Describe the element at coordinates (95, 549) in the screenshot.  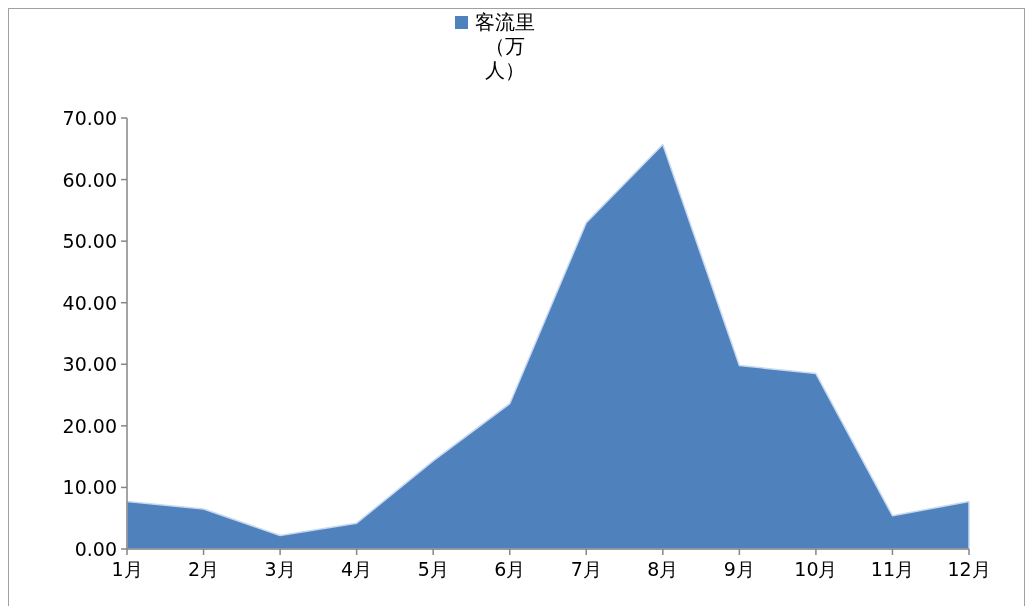
I see `y-tick-label: 0.00` at that location.